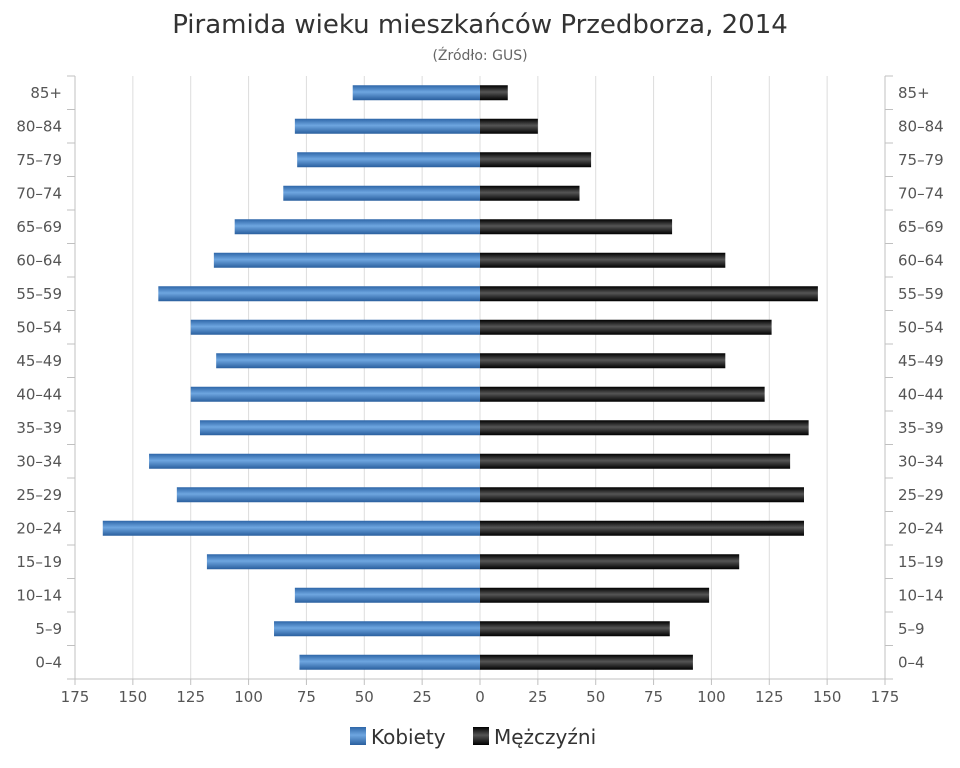 This screenshot has height=768, width=960. I want to click on category-label-right: 85+, so click(914, 93).